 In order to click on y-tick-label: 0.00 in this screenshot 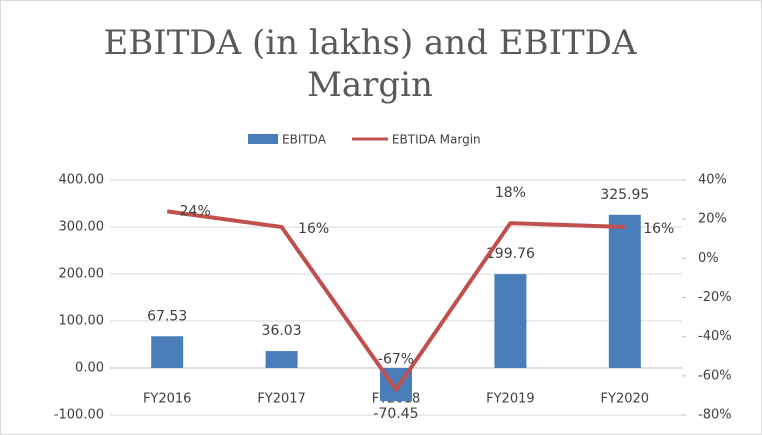, I will do `click(89, 368)`.